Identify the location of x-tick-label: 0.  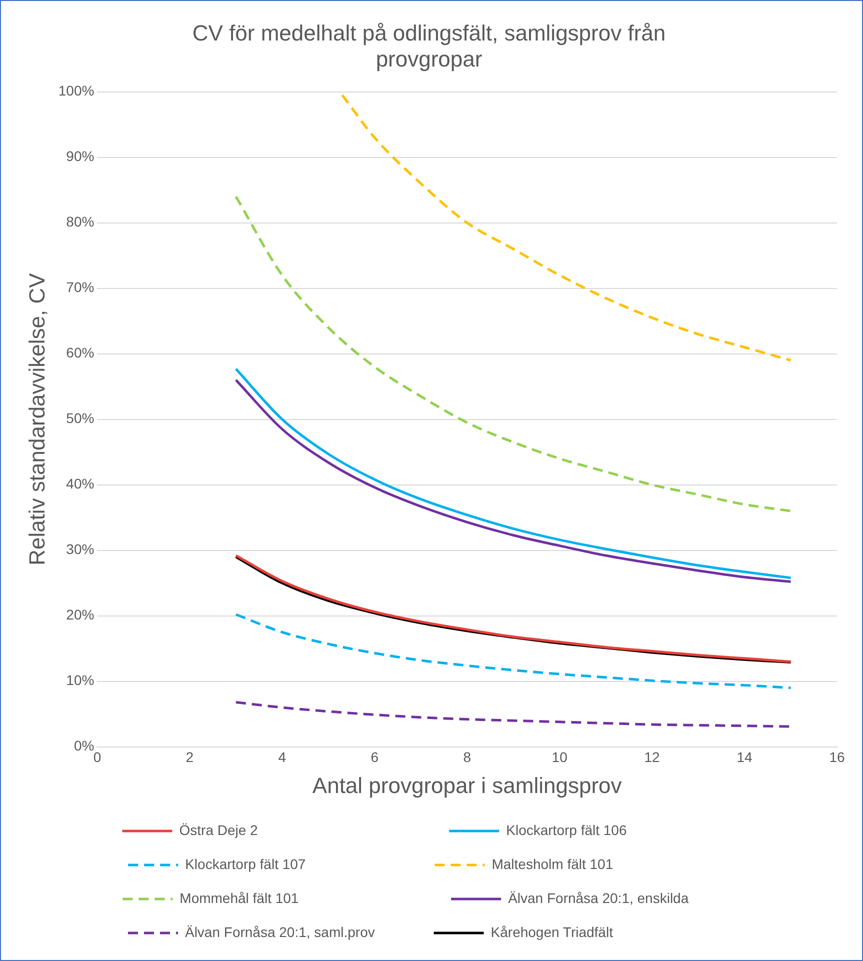
(97, 757).